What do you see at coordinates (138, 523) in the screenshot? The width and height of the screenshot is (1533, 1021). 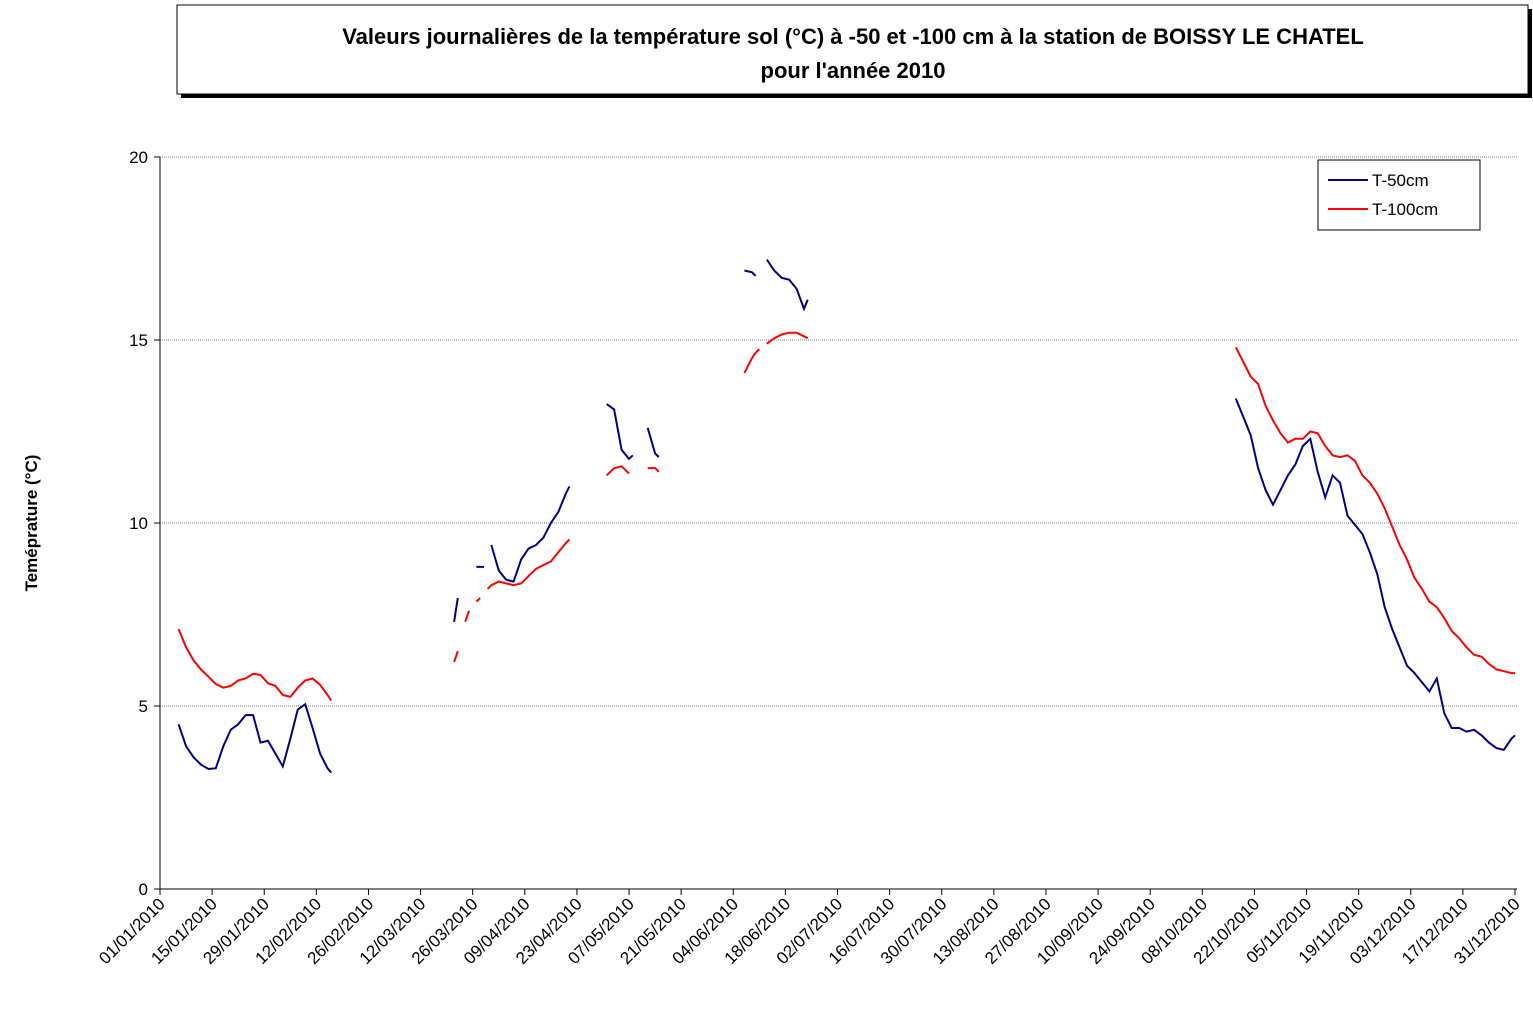 I see `y-tick-label: 10` at bounding box center [138, 523].